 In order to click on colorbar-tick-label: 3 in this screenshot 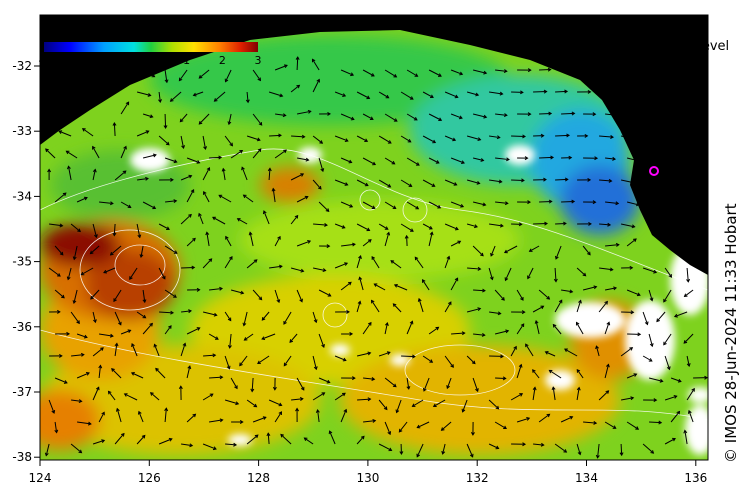, I will do `click(258, 60)`.